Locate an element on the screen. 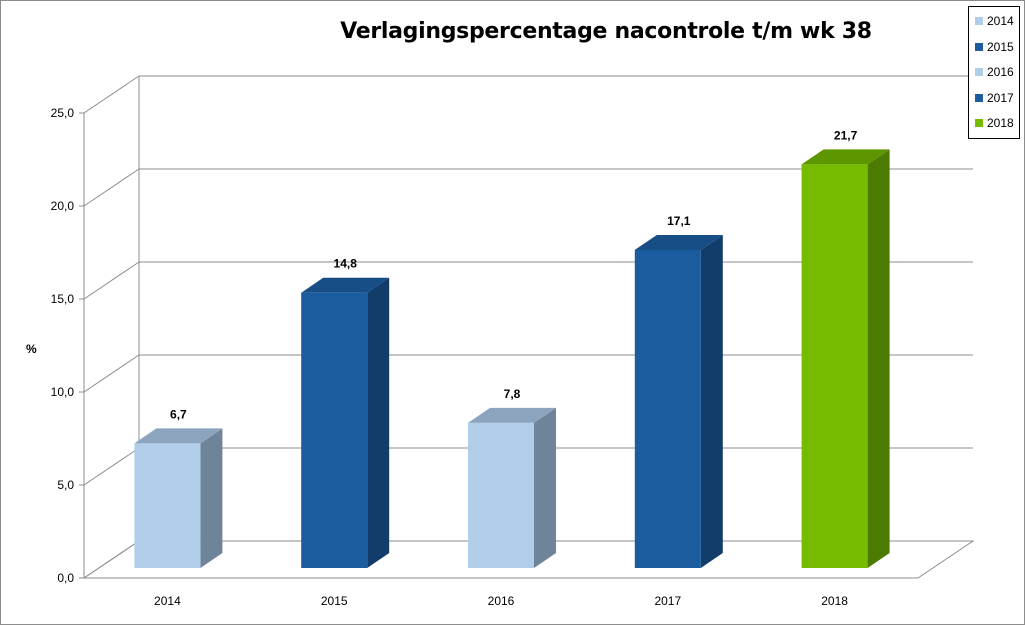  legend-item: 2018 is located at coordinates (994, 123).